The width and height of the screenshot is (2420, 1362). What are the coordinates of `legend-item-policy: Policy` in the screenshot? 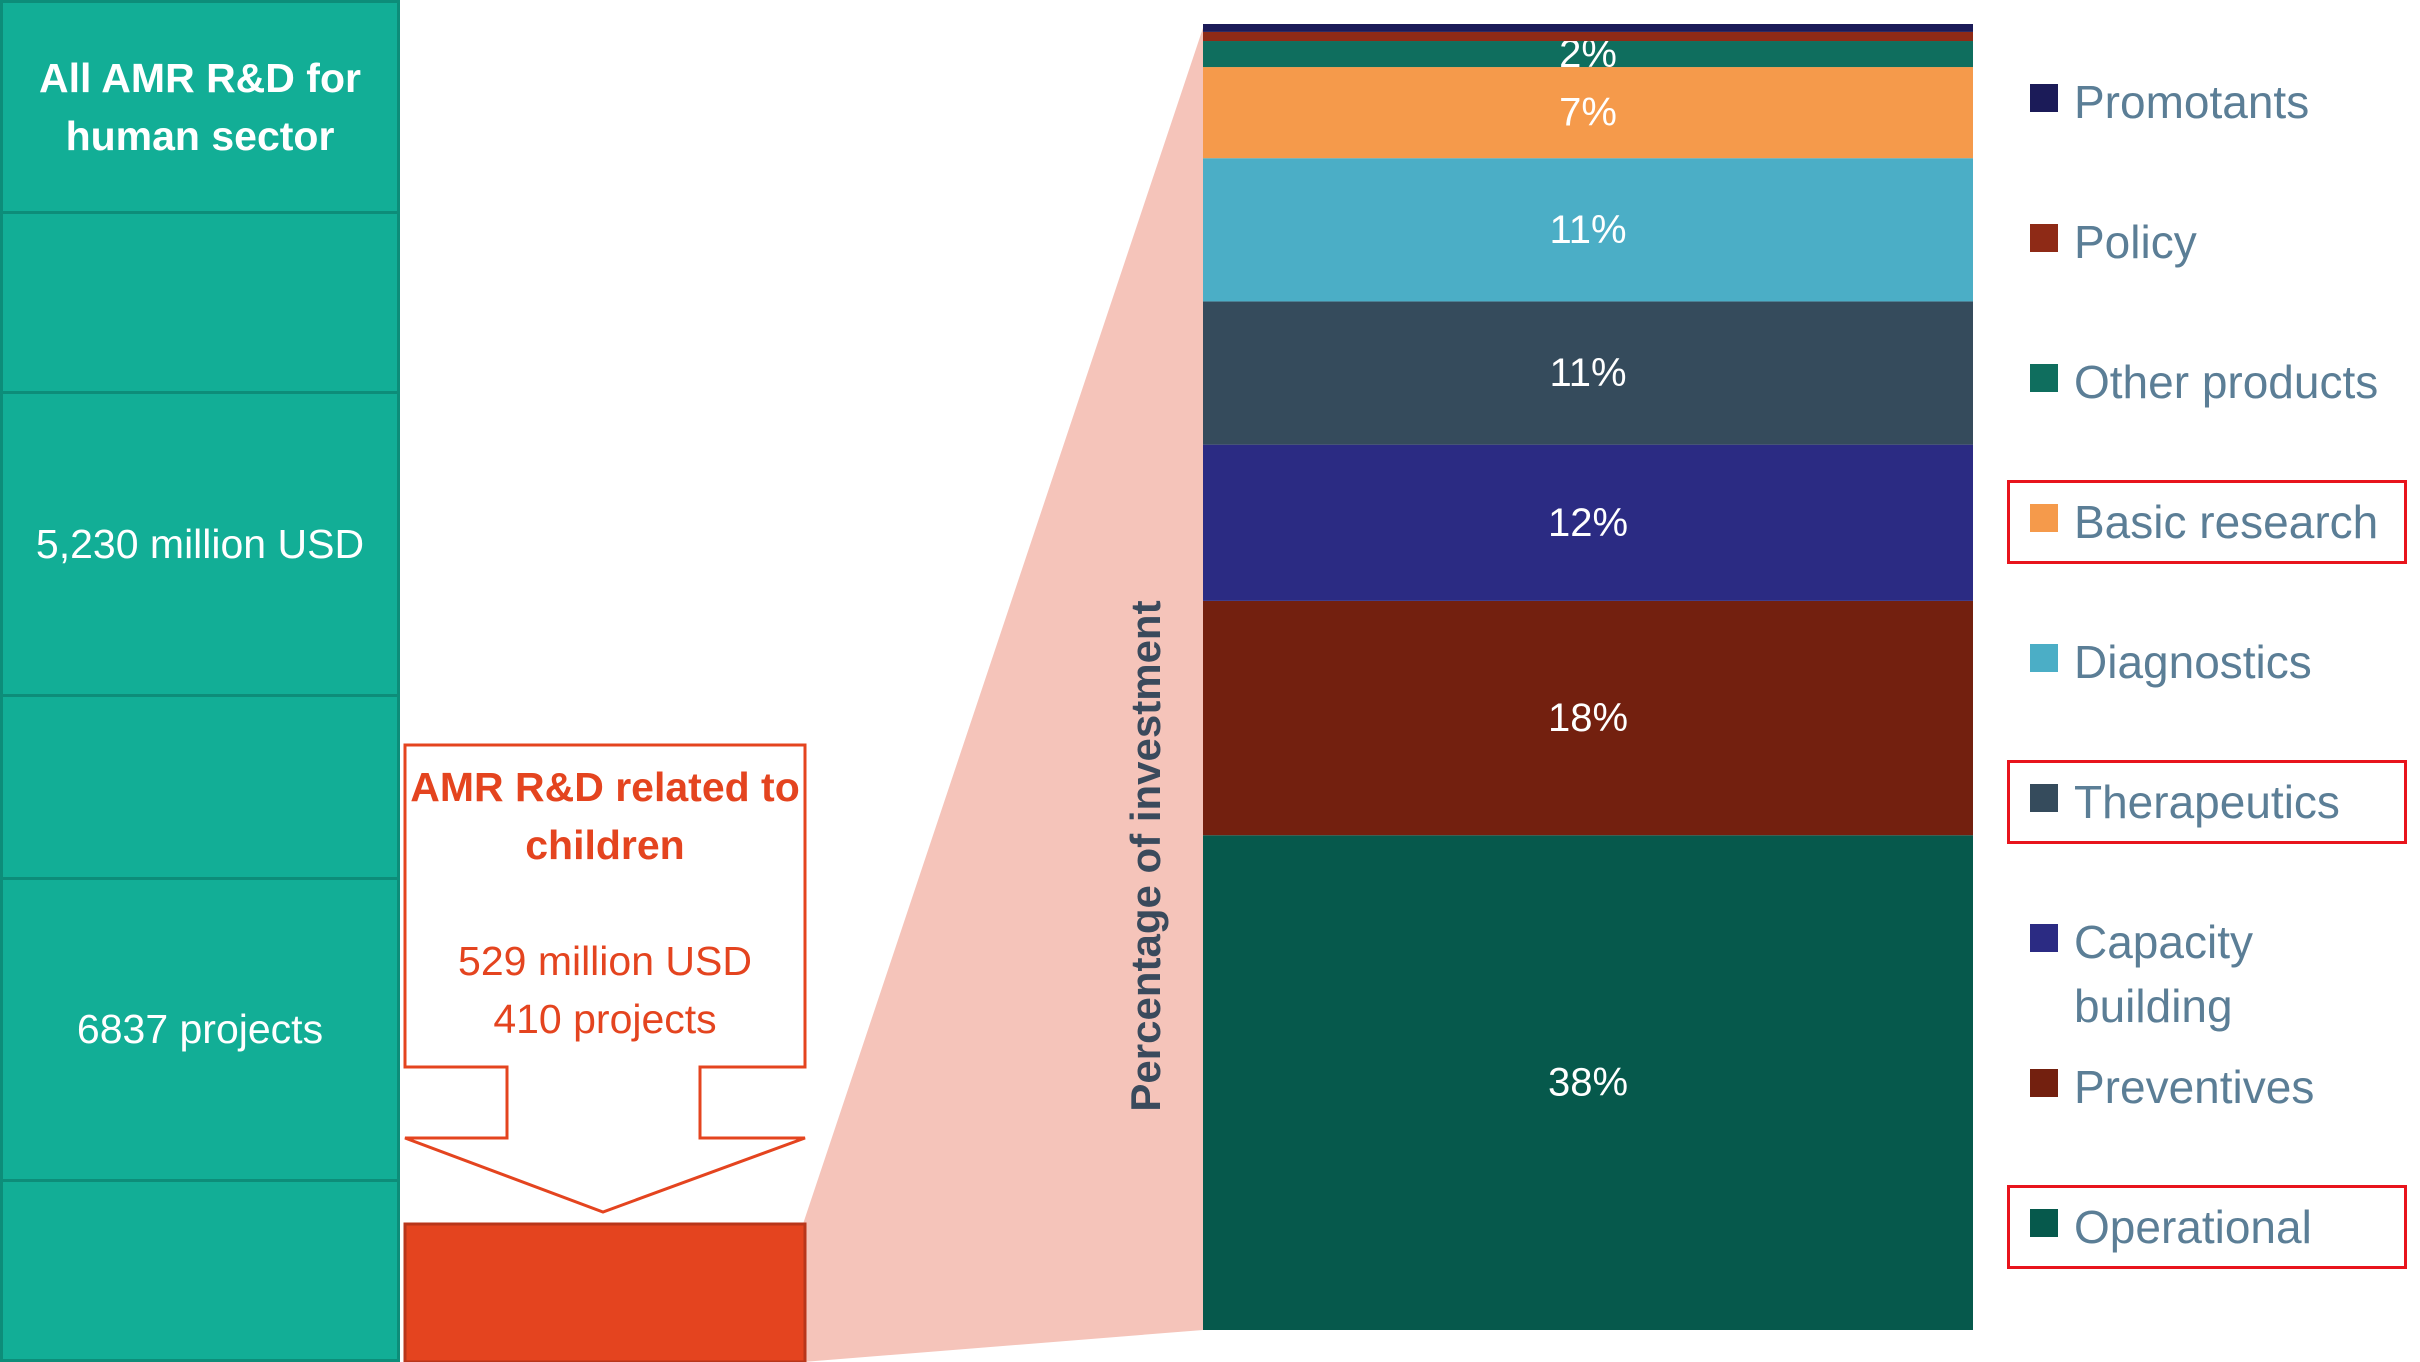 It's located at (2113, 242).